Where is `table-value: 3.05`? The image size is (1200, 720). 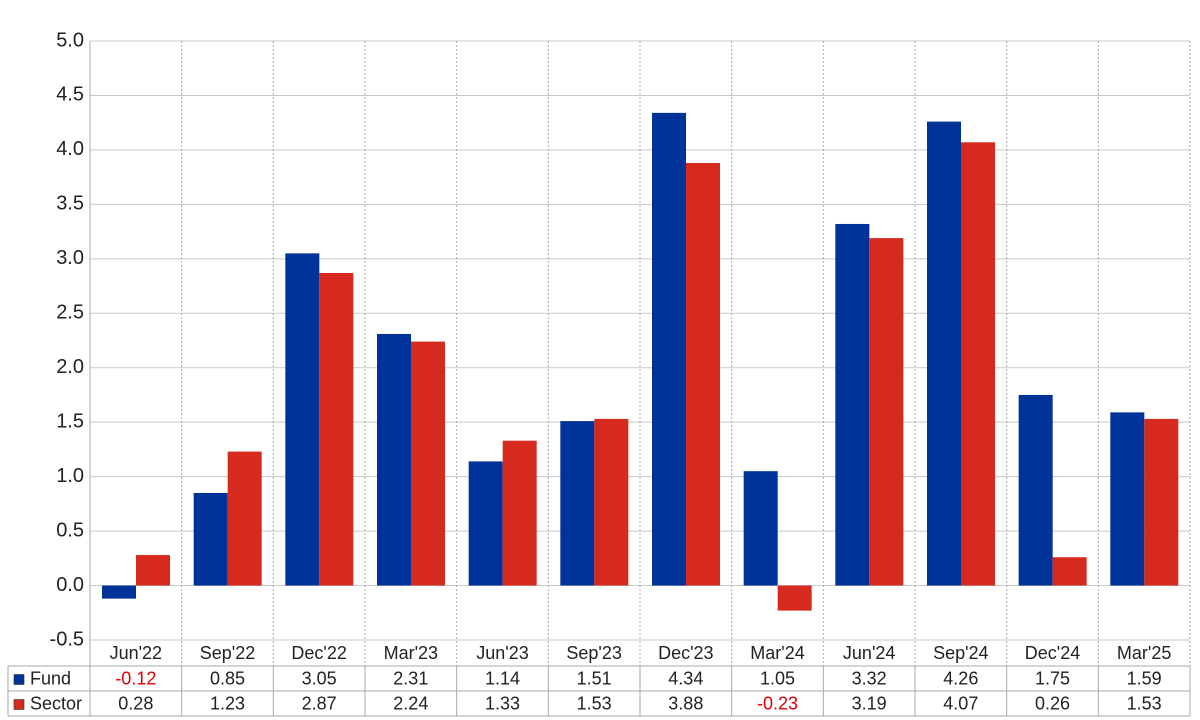
table-value: 3.05 is located at coordinates (319, 678).